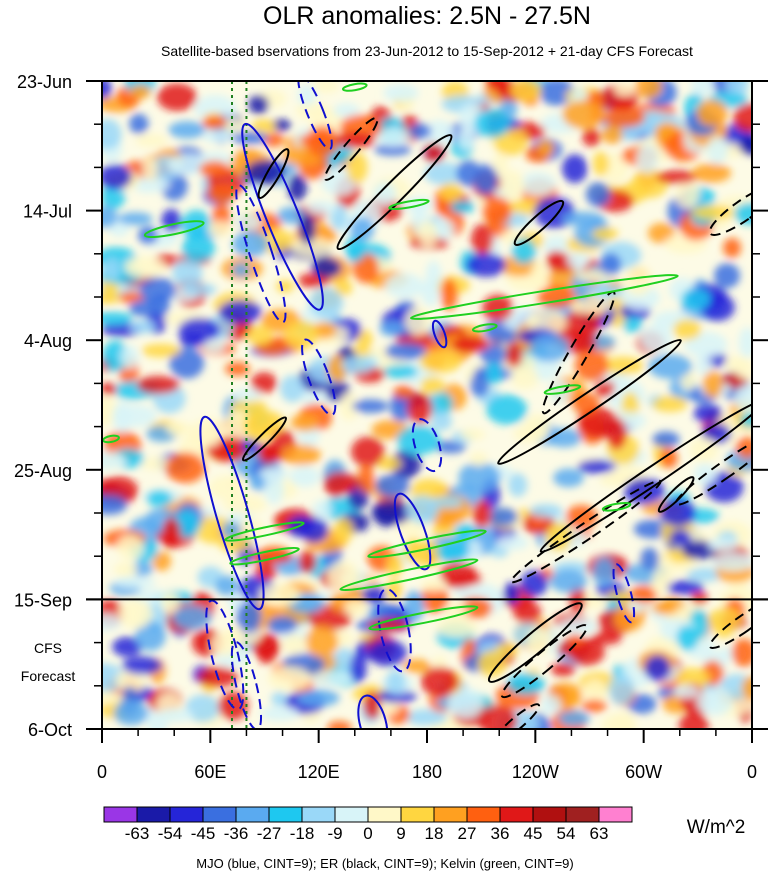  Describe the element at coordinates (716, 827) in the screenshot. I see `colorbar-unit: W/m^2` at that location.